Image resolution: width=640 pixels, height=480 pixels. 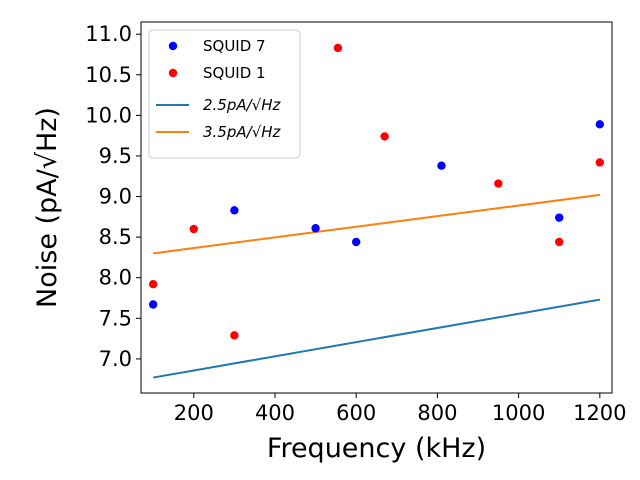 What do you see at coordinates (275, 413) in the screenshot?
I see `x-tick-label: 400` at bounding box center [275, 413].